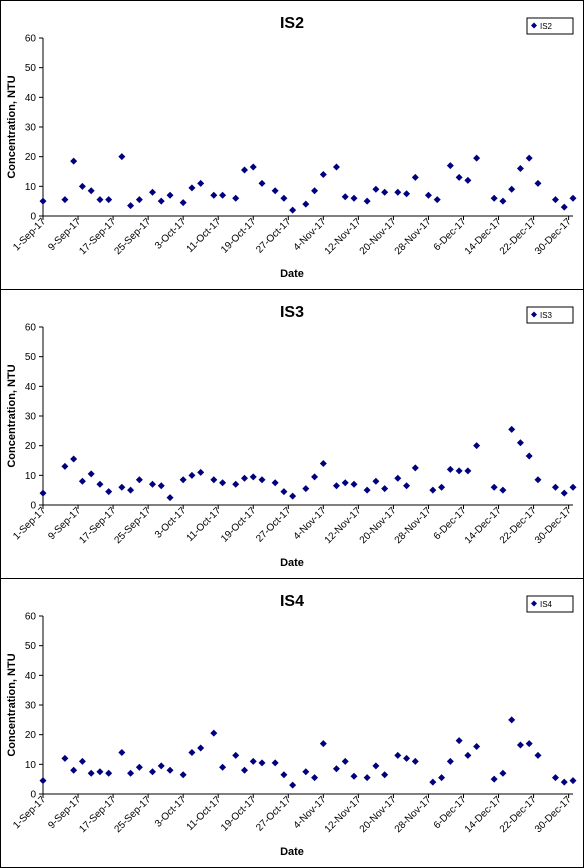 The width and height of the screenshot is (585, 868). I want to click on chart-title: IS3, so click(292, 312).